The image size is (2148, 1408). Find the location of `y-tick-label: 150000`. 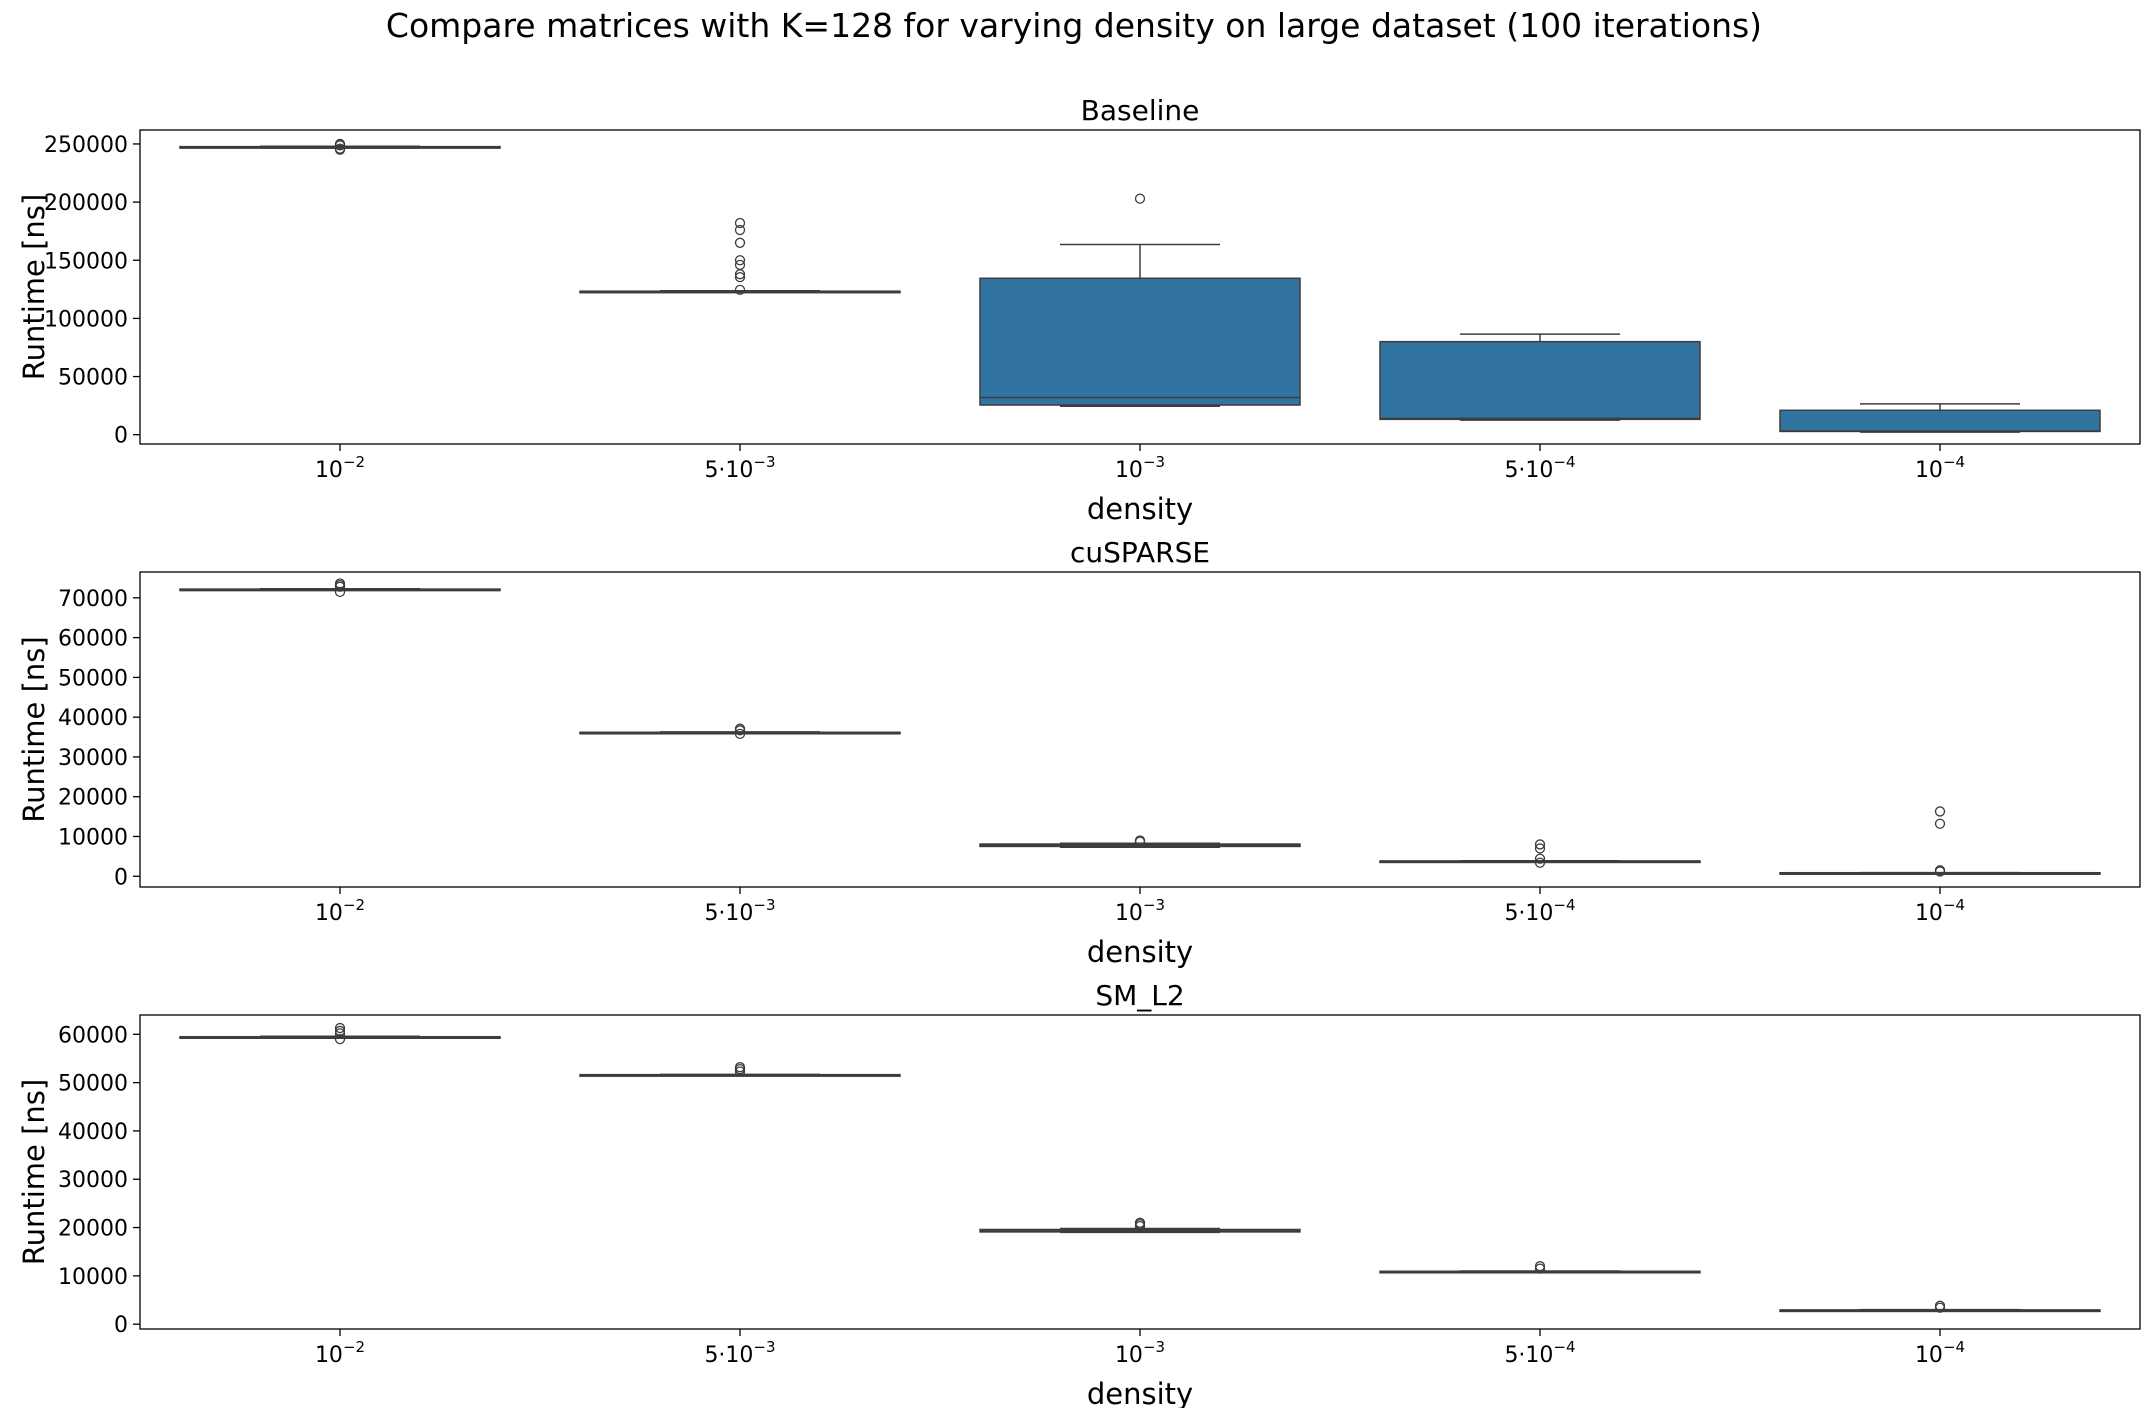

y-tick-label: 150000 is located at coordinates (86, 261).